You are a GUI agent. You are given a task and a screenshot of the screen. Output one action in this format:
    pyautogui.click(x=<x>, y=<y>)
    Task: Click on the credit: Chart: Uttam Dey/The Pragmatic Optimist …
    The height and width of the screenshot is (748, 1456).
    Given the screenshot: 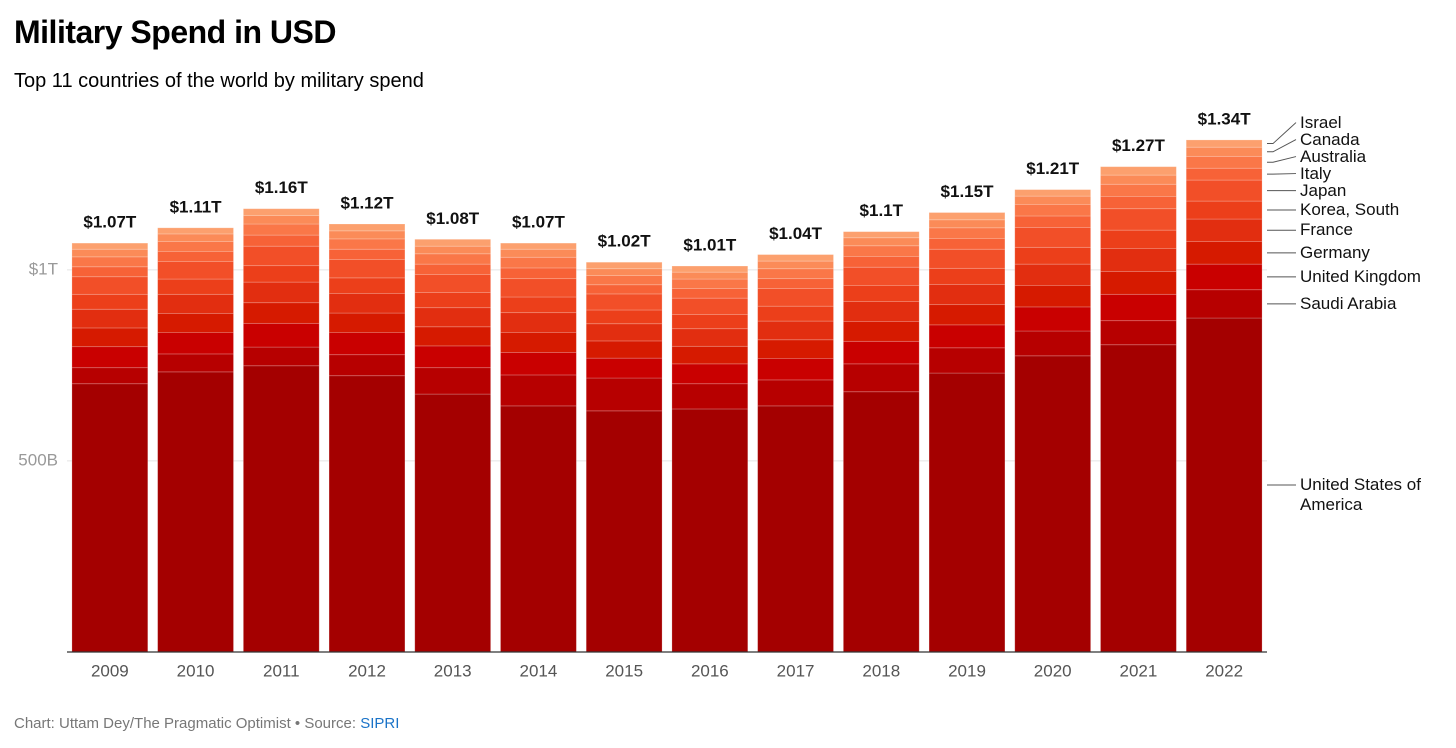 What is the action you would take?
    pyautogui.click(x=206, y=723)
    